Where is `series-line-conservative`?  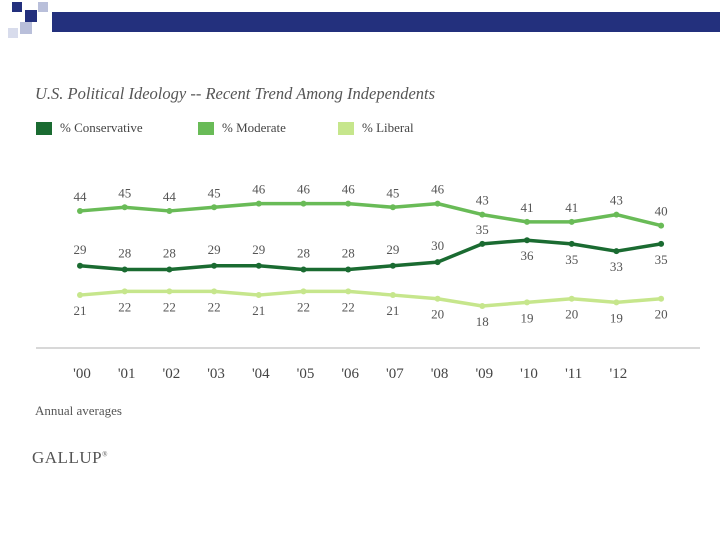
series-line-conservative is located at coordinates (370, 255).